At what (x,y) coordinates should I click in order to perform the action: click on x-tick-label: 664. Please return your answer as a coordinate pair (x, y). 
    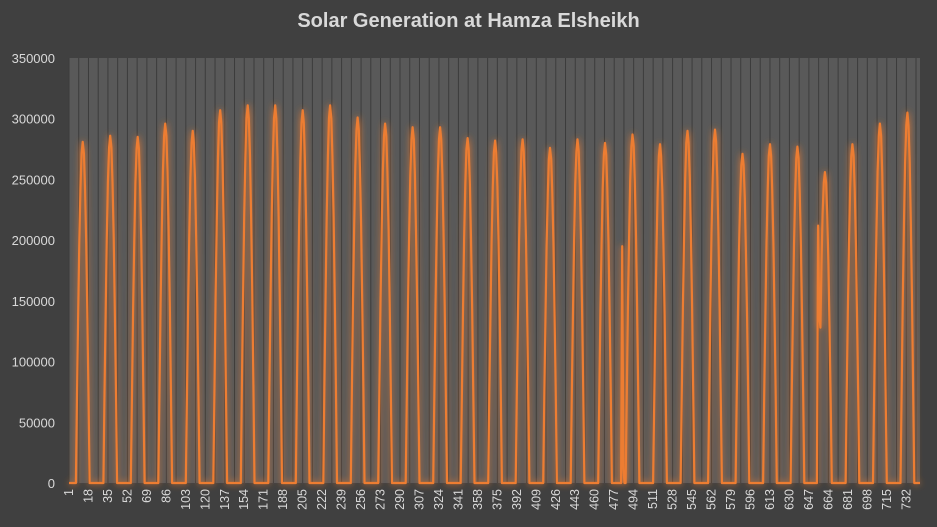
    Looking at the image, I should click on (828, 499).